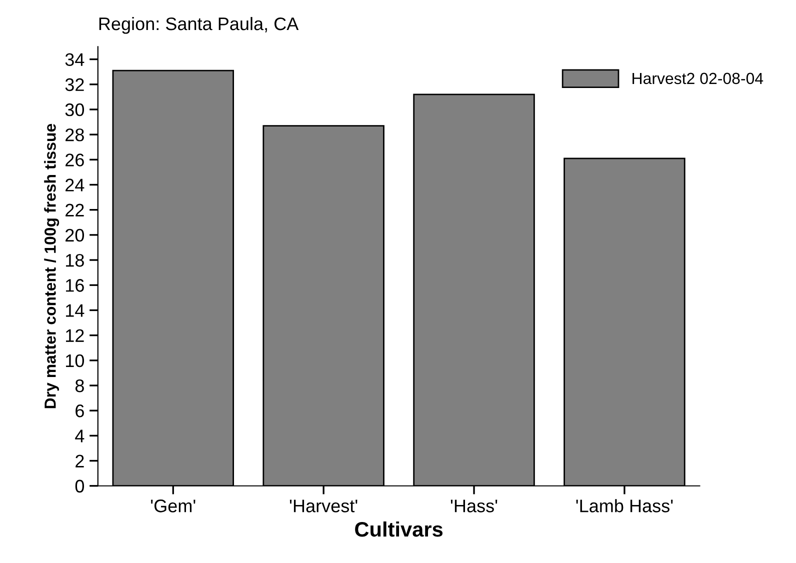  What do you see at coordinates (173, 506) in the screenshot?
I see `x-tick-label: 'Gem'` at bounding box center [173, 506].